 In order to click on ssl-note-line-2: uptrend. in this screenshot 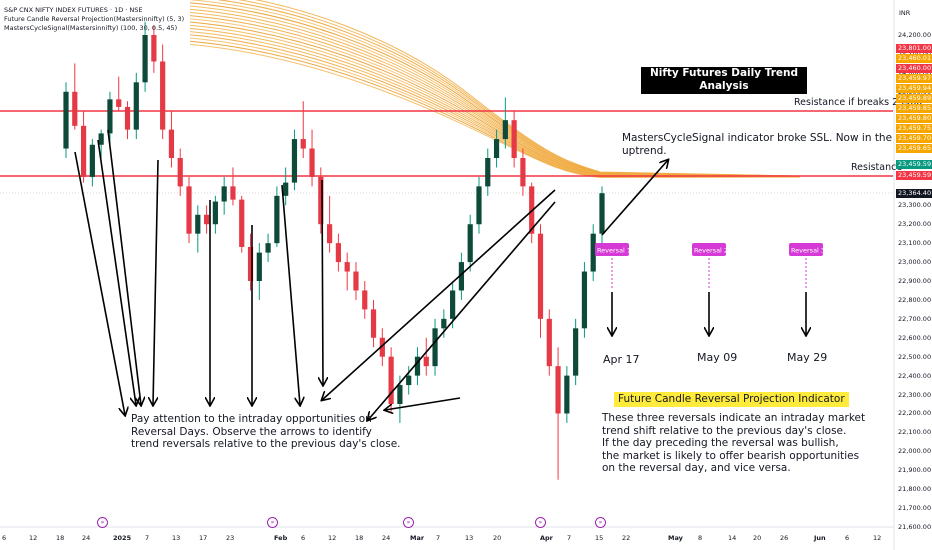, I will do `click(644, 150)`.